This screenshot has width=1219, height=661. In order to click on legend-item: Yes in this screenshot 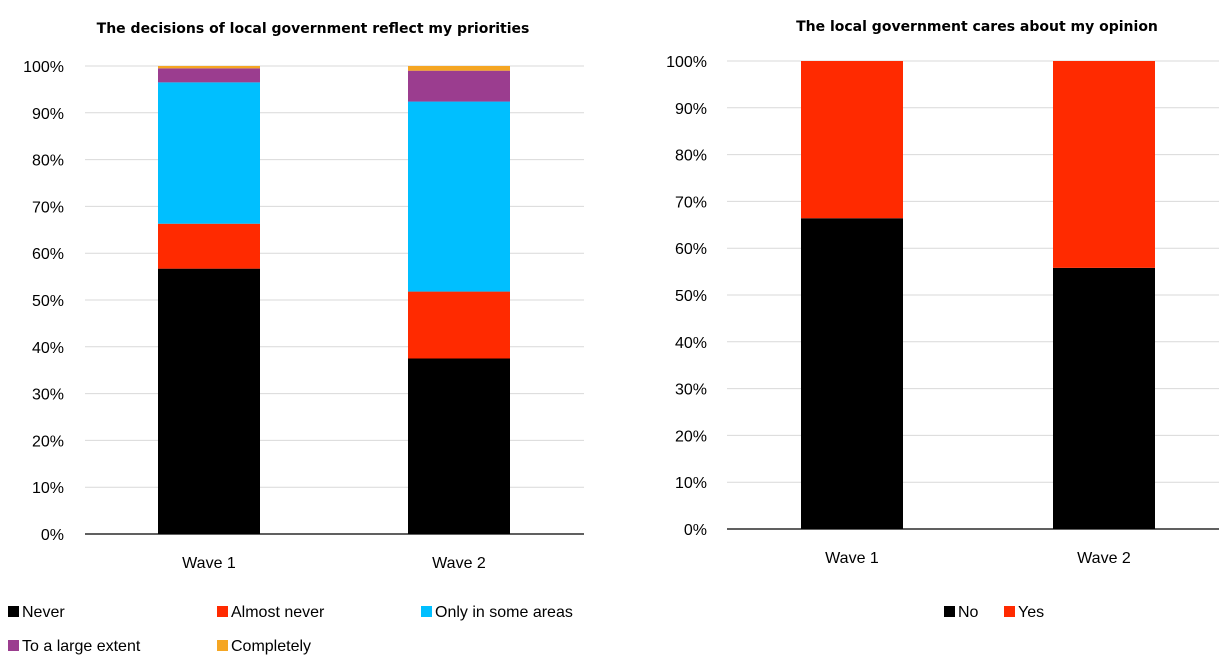, I will do `click(1024, 612)`.